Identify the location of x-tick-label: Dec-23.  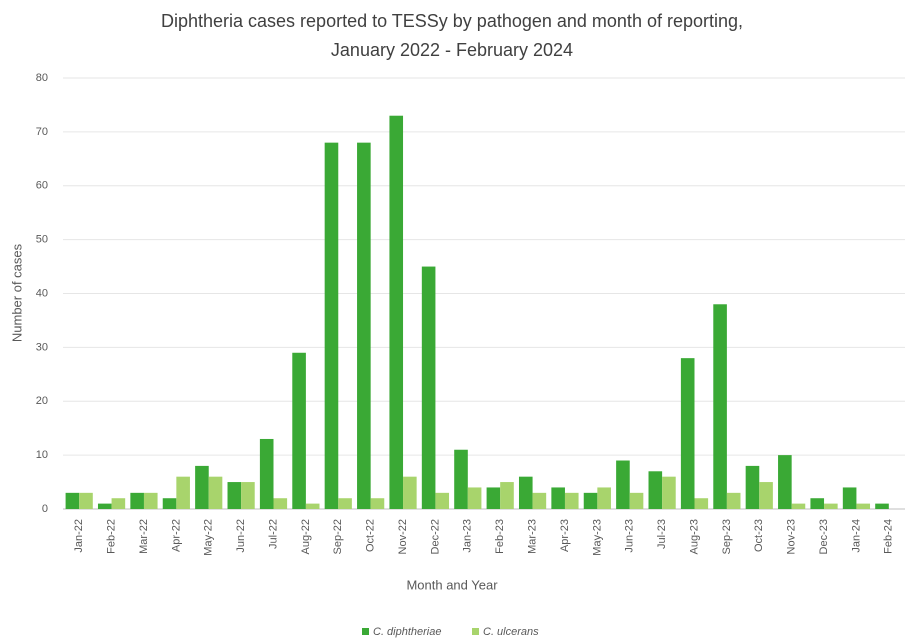
(824, 536).